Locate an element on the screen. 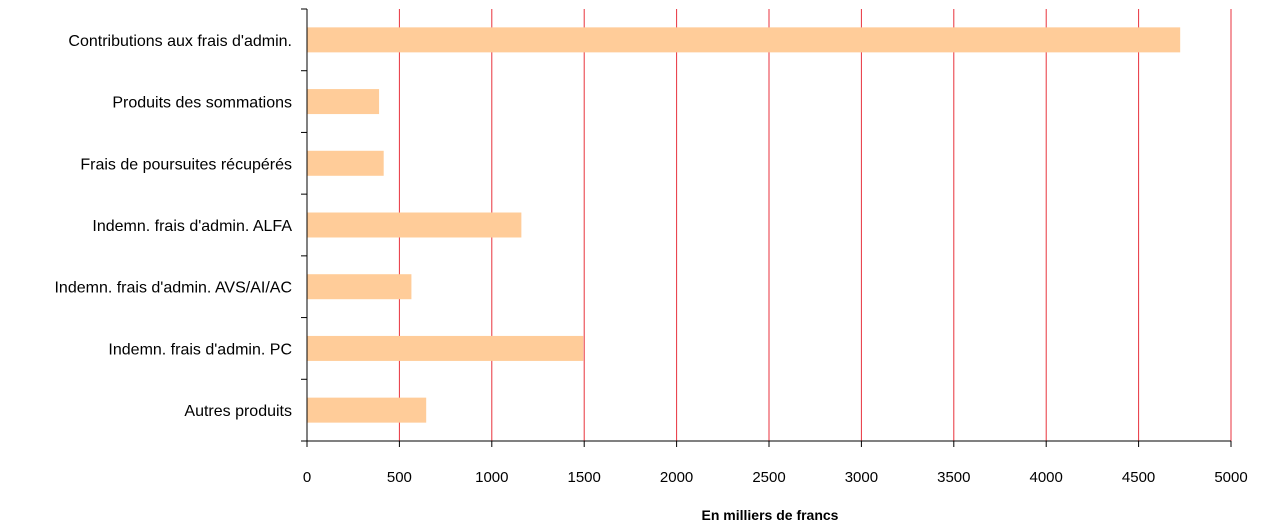 The height and width of the screenshot is (526, 1264). x-tick-label: 0 is located at coordinates (307, 477).